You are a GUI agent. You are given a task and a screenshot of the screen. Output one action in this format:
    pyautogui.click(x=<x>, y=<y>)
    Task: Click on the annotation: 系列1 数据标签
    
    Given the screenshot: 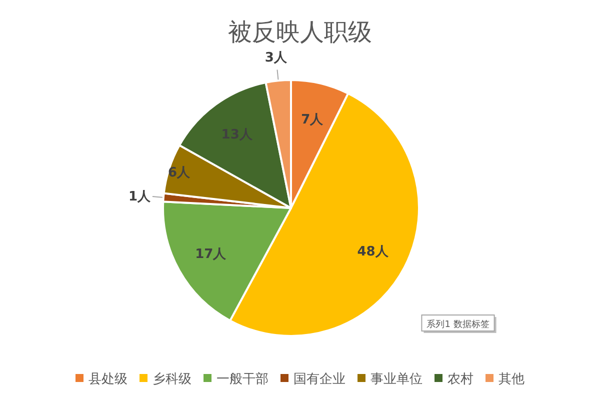 What is the action you would take?
    pyautogui.click(x=458, y=323)
    